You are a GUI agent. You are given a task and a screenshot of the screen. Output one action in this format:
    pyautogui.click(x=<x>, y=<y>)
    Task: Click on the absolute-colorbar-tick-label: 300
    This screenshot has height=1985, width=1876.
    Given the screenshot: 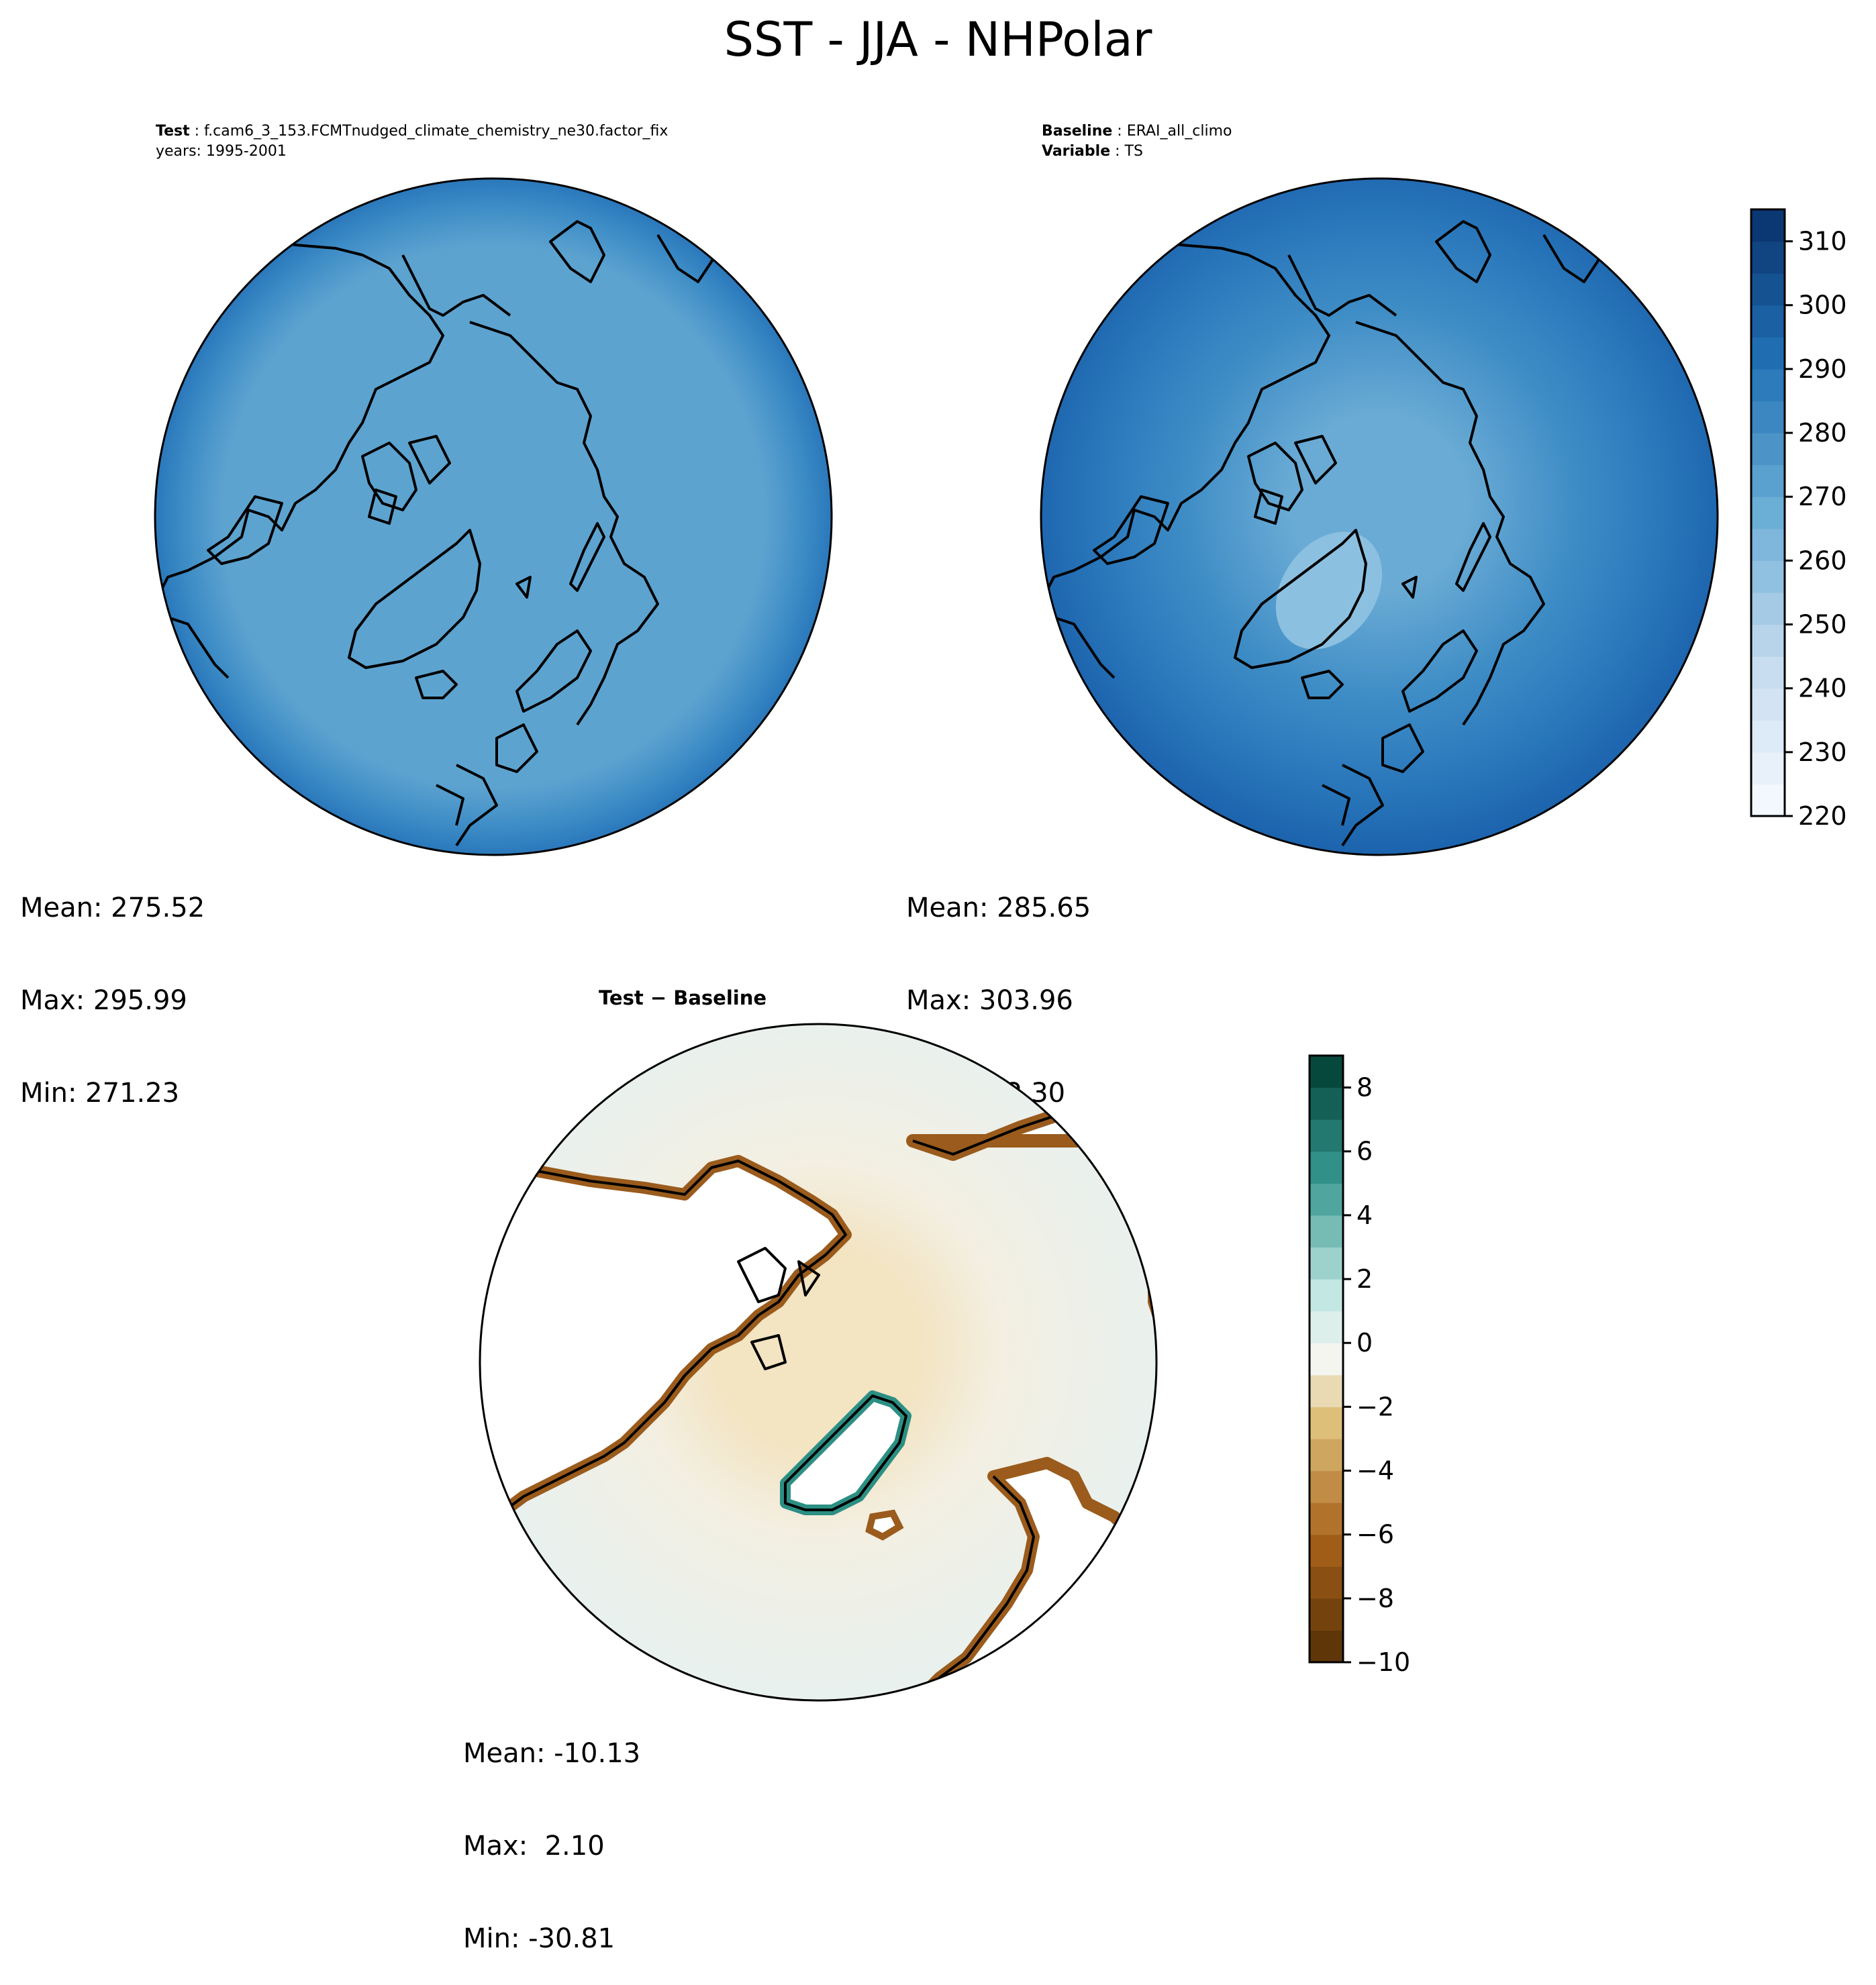 What is the action you would take?
    pyautogui.click(x=1823, y=305)
    